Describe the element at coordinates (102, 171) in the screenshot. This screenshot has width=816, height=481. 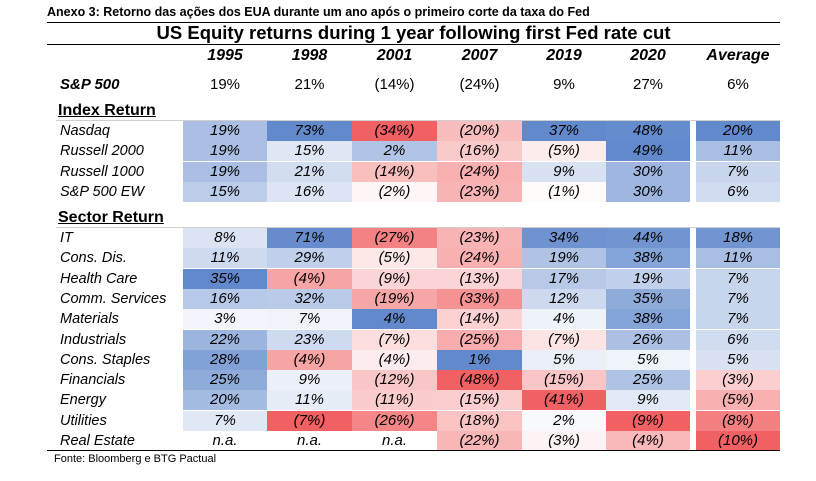
I see `row-label: Russell 1000` at that location.